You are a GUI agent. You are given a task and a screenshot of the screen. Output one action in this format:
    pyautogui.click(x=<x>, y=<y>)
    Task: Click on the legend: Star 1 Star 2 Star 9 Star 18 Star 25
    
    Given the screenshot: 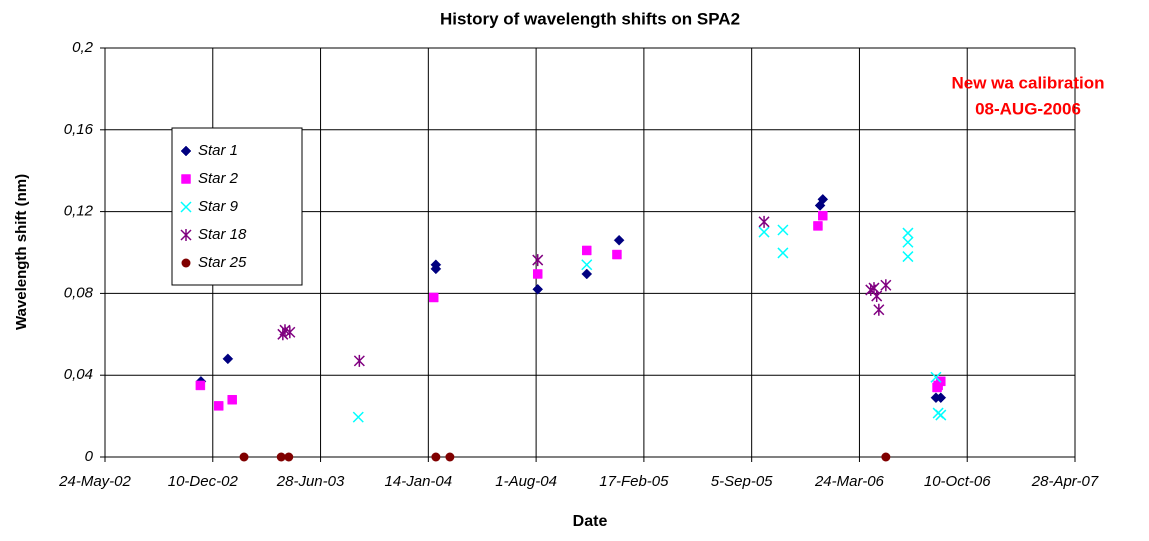 What is the action you would take?
    pyautogui.click(x=237, y=206)
    